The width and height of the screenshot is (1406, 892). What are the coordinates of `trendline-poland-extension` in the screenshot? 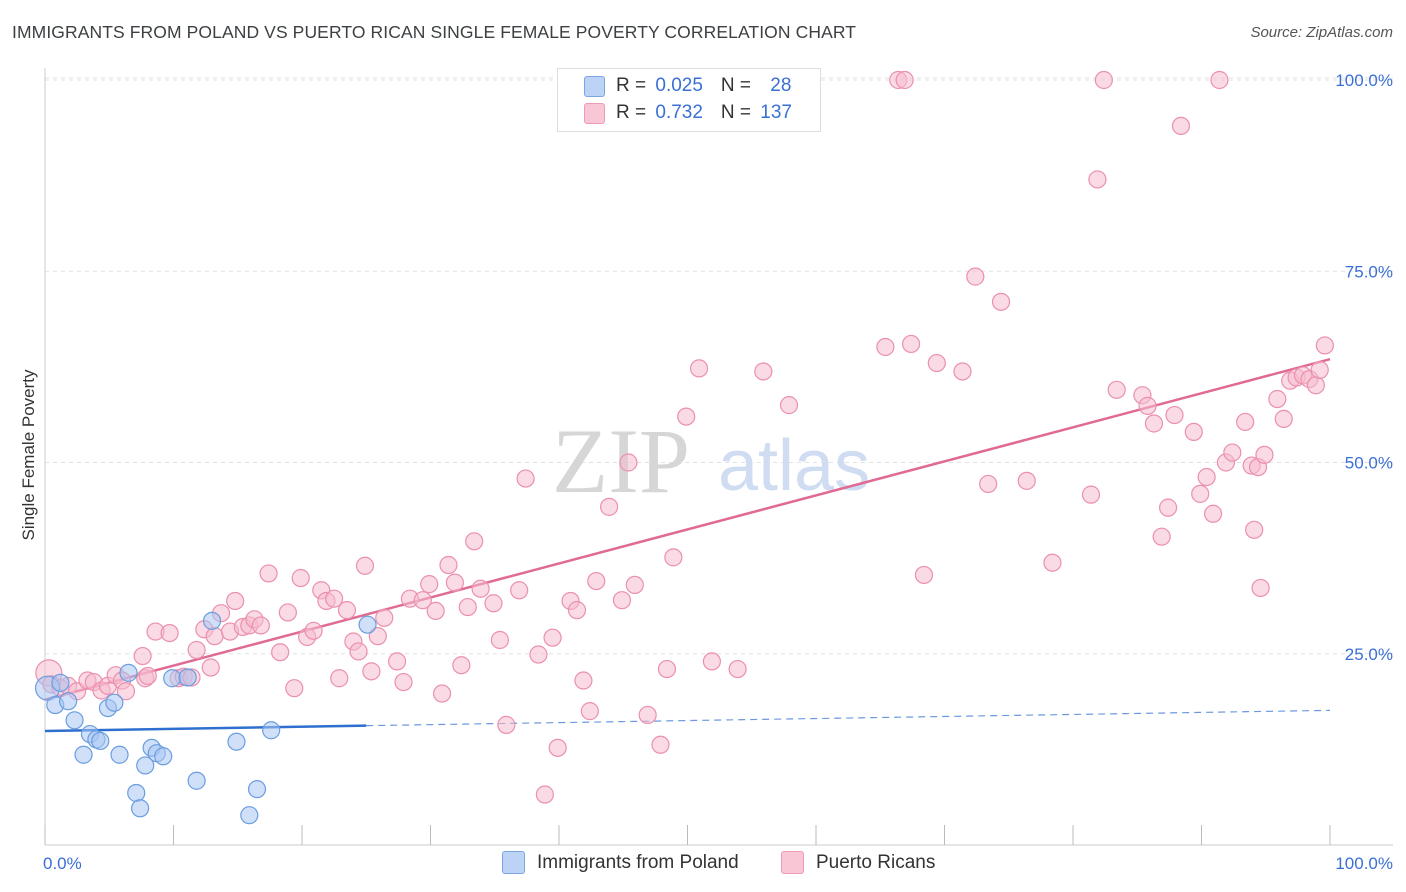 It's located at (848, 718).